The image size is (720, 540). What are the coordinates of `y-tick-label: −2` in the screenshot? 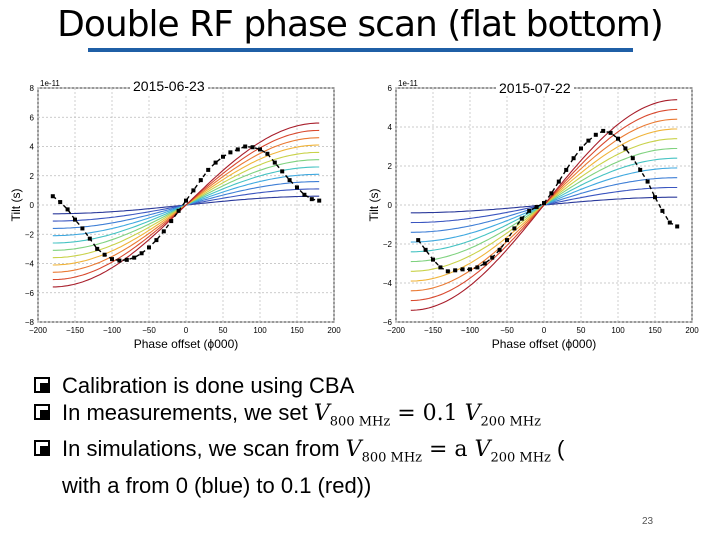 It's located at (30, 234).